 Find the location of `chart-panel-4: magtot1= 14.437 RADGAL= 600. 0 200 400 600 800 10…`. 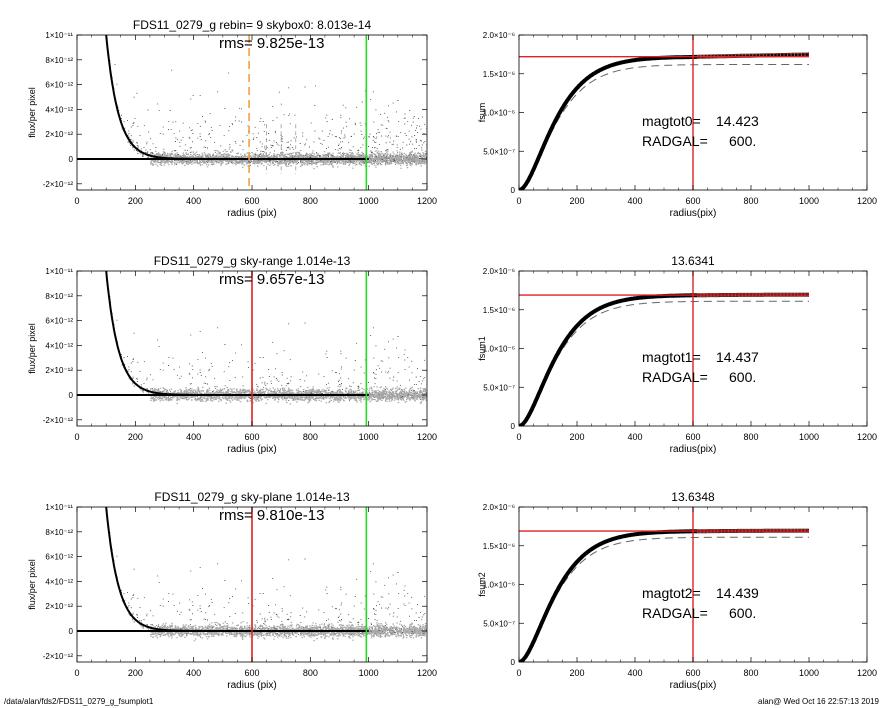

chart-panel-4: magtot1= 14.437 RADGAL= 600. 0 200 400 600 800 10… is located at coordinates (677, 354).